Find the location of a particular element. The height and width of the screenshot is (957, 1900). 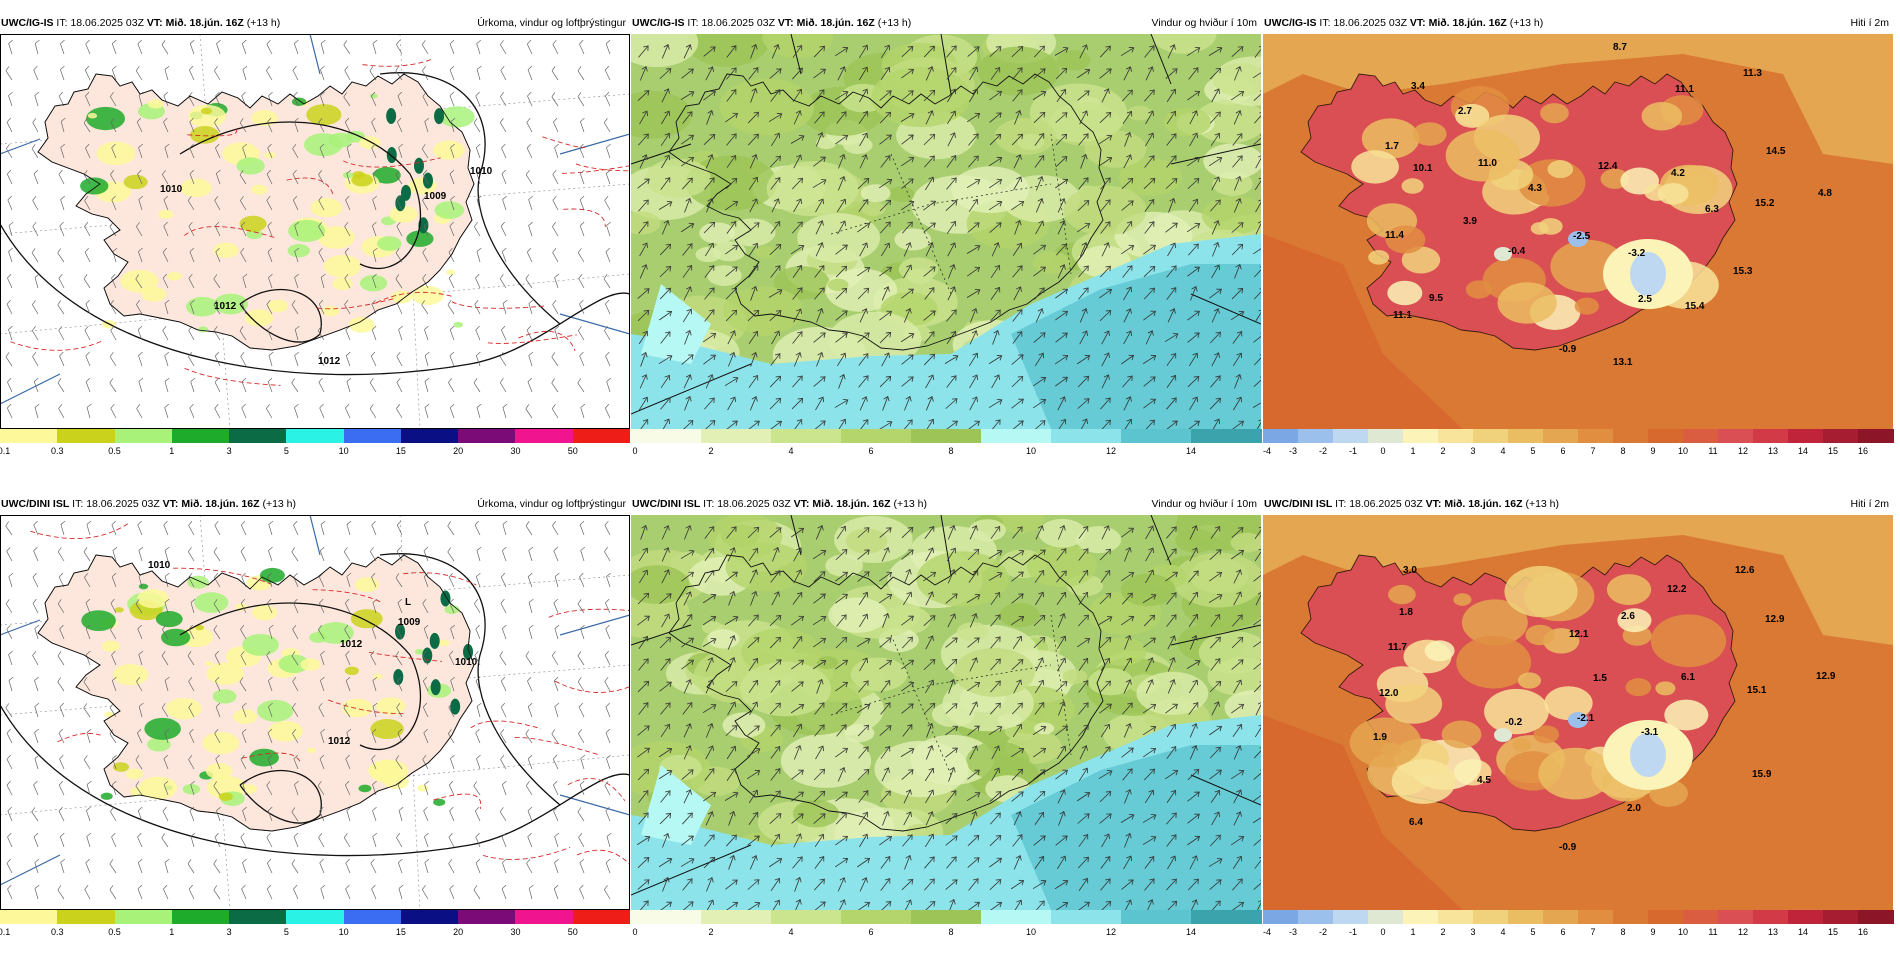

precip-map: 1009 1010 1012 1012 1010 L is located at coordinates (315, 712).